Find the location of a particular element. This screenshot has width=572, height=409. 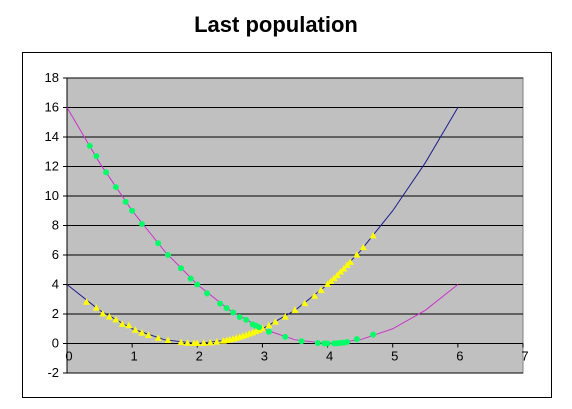

y-tick-label: 0 is located at coordinates (55, 343).